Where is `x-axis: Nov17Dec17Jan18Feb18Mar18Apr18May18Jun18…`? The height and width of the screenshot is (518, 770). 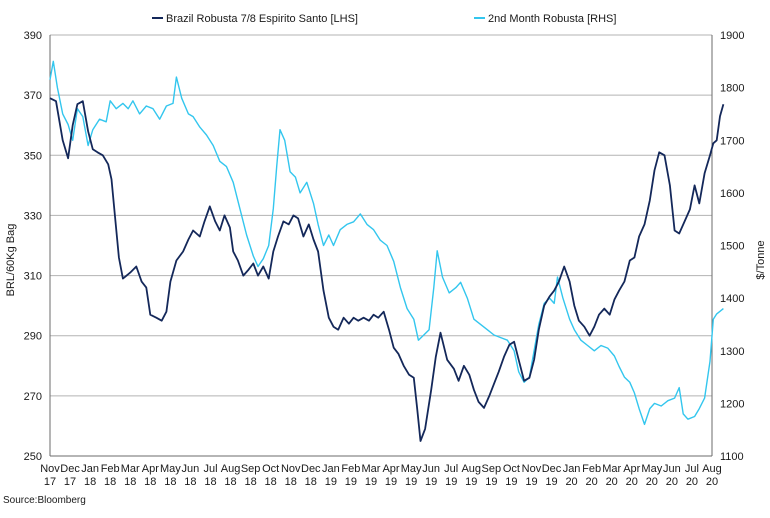
x-axis: Nov17Dec17Jan18Feb18Mar18Apr18May18Jun18… is located at coordinates (381, 475).